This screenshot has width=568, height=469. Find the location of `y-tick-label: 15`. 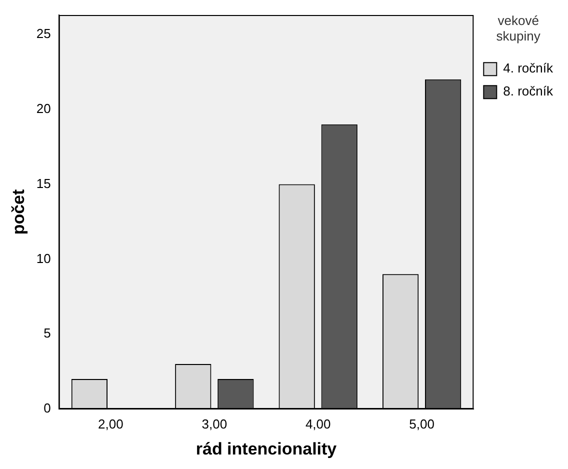

y-tick-label: 15 is located at coordinates (43, 183).